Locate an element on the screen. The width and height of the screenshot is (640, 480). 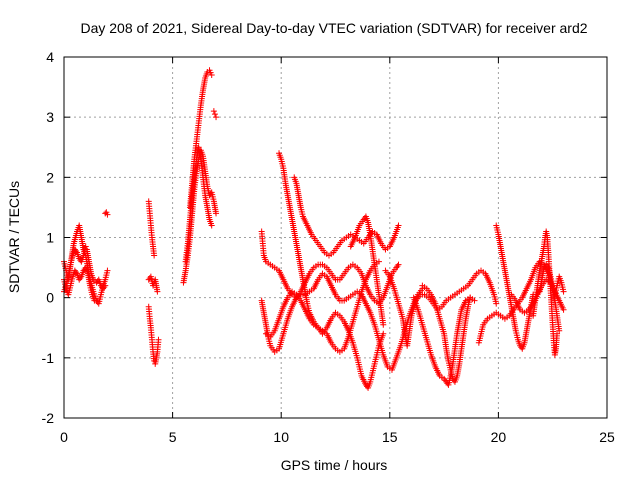
series-arc-i is located at coordinates (331, 270).